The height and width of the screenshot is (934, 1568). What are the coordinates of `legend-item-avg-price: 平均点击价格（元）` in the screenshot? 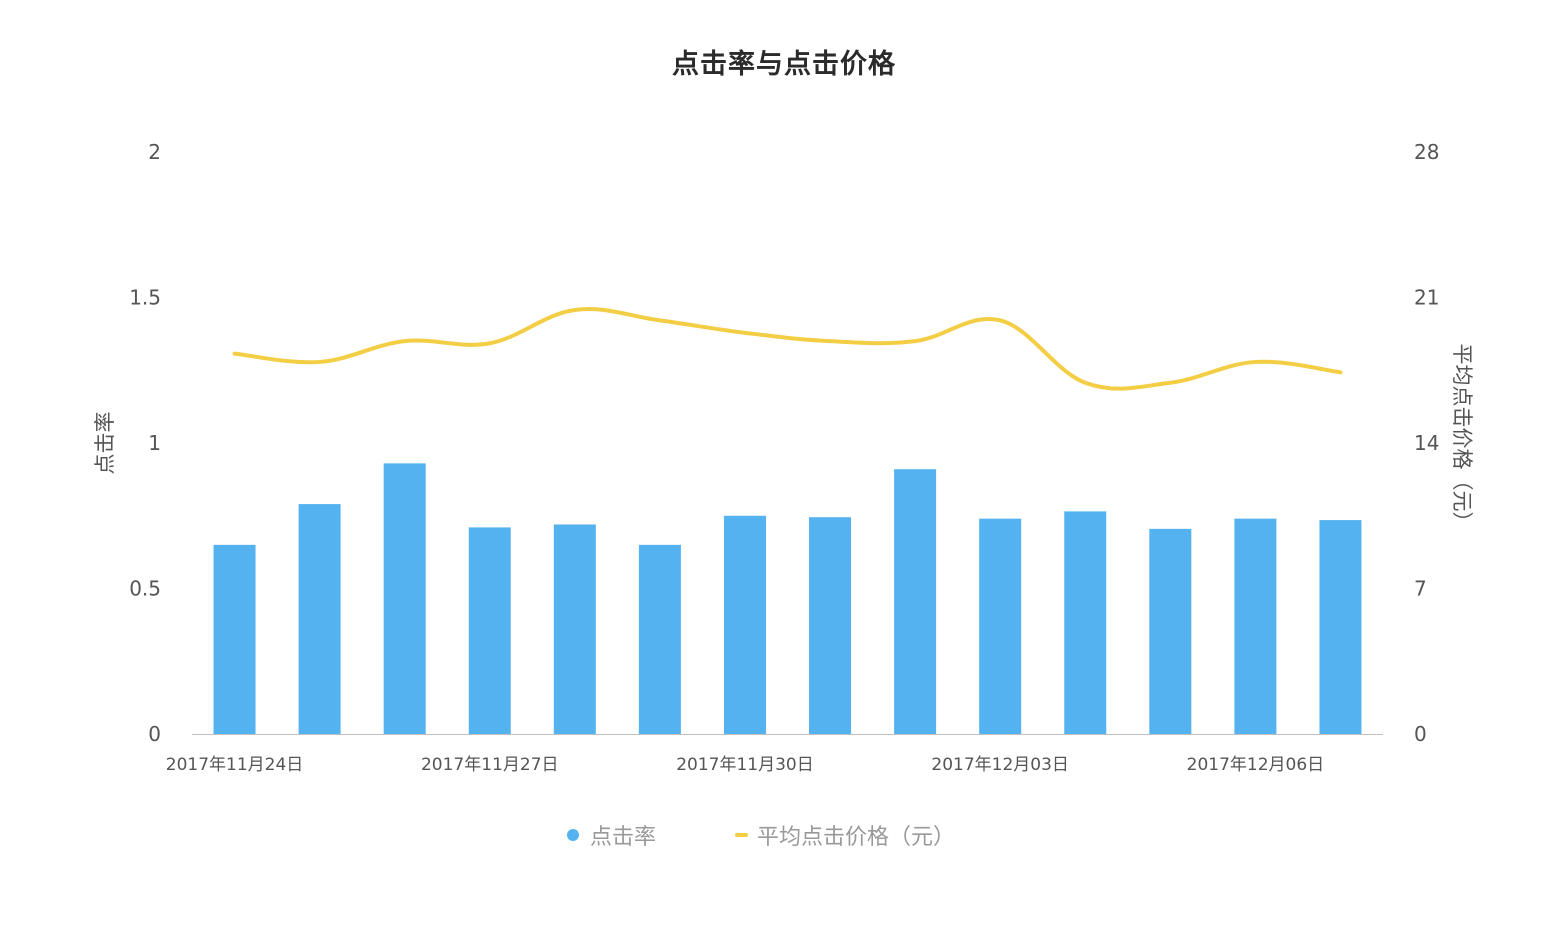 It's located at (845, 835).